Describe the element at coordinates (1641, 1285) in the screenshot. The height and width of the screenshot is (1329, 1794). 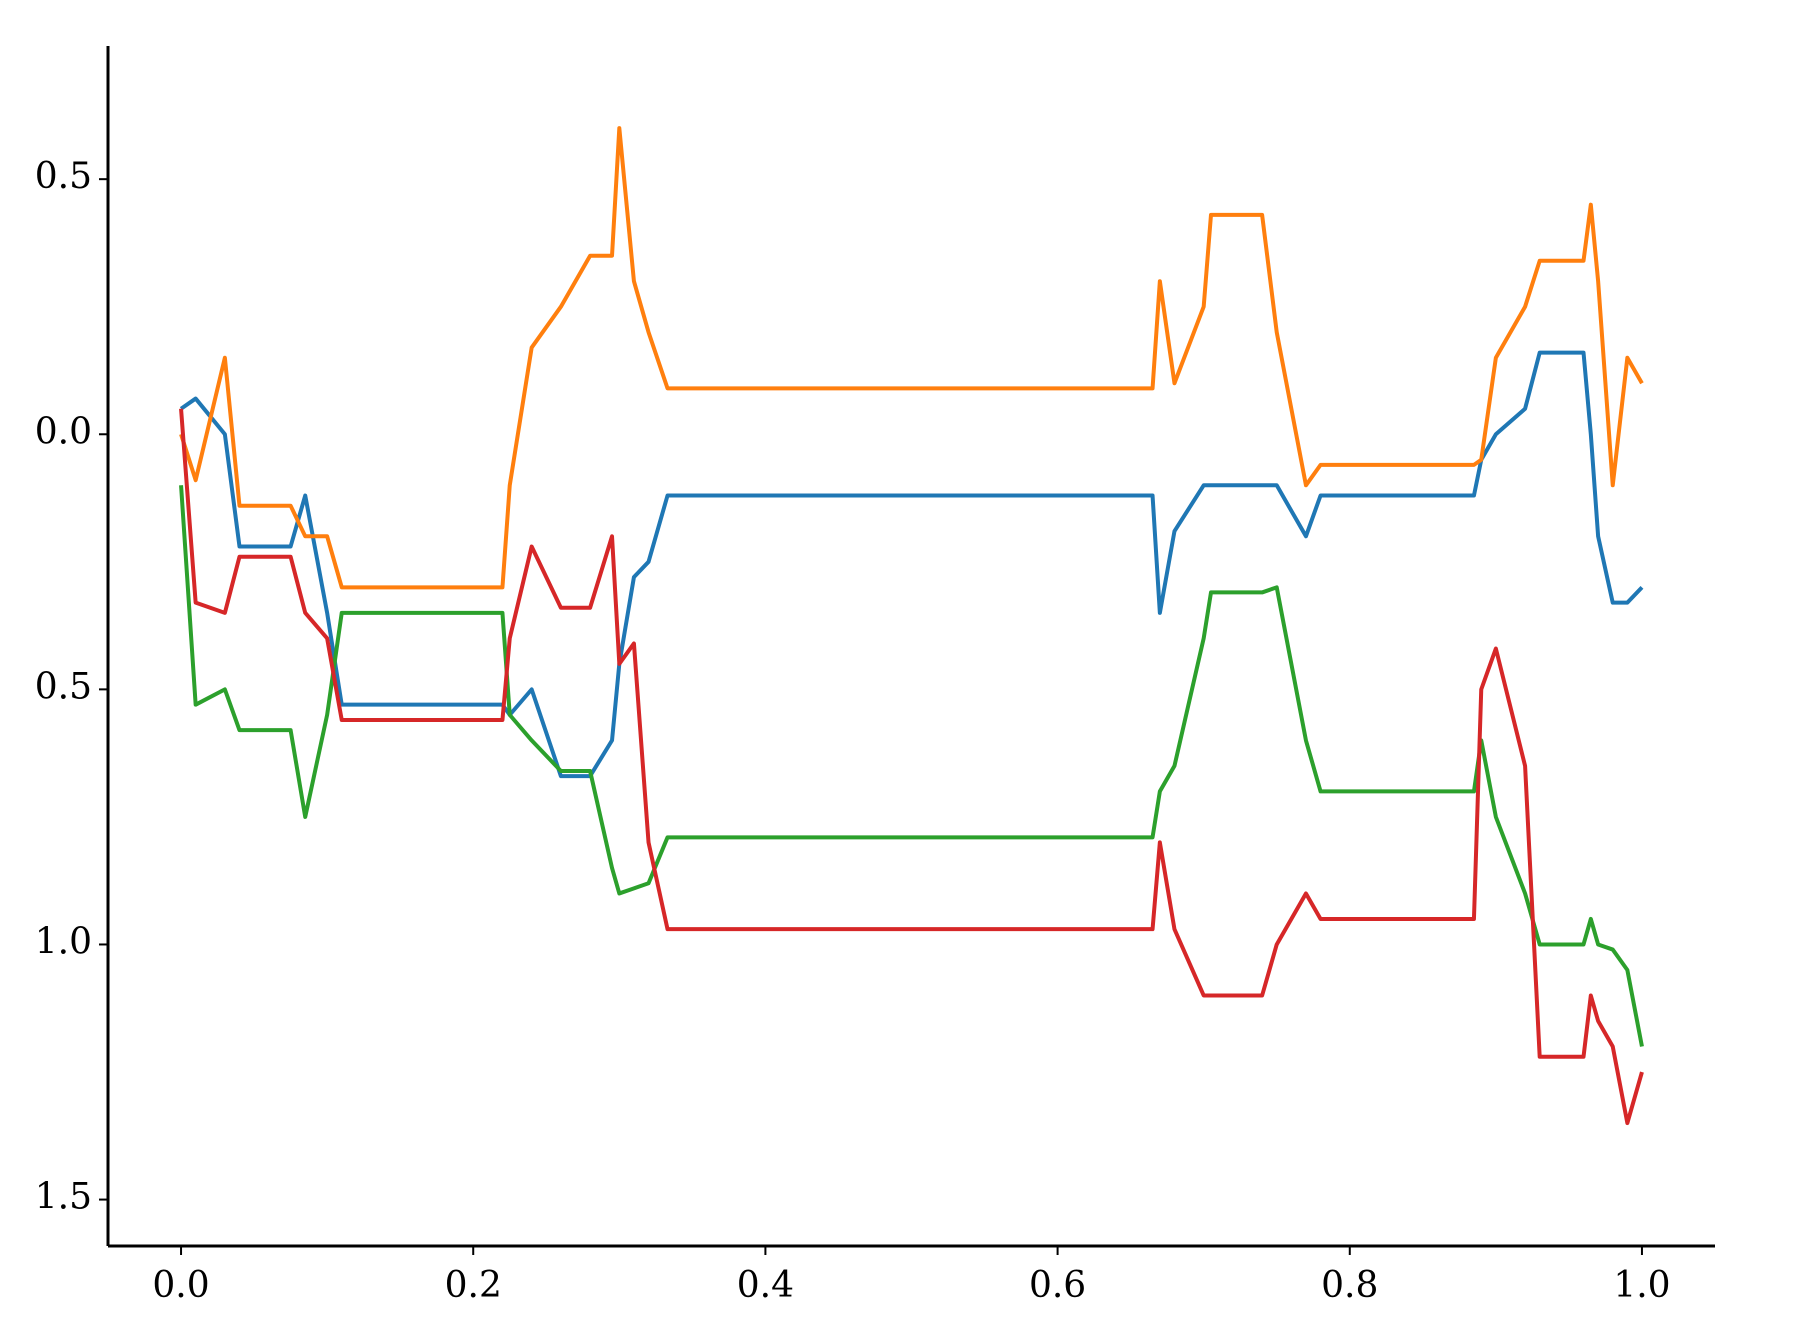
I see `x-tick-label: 1.0` at that location.